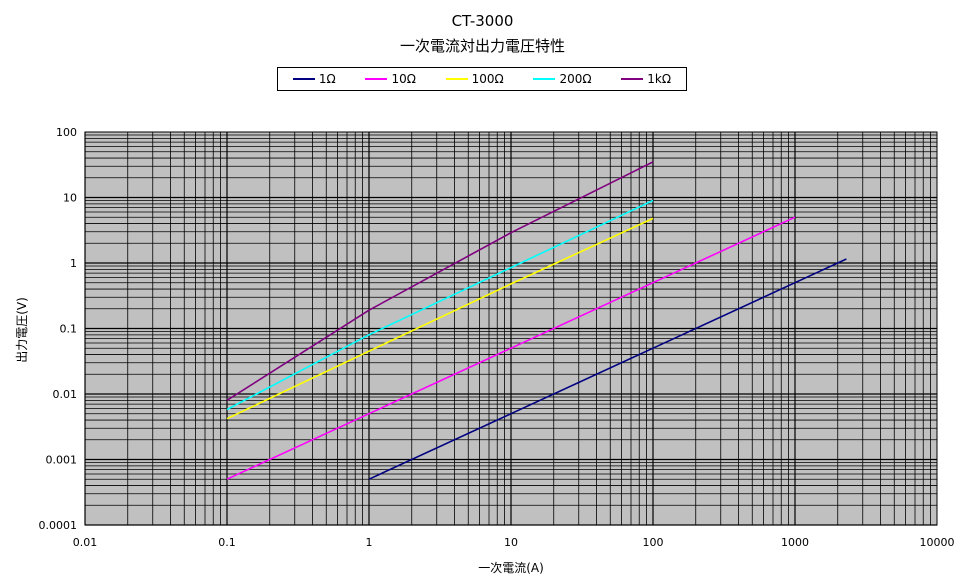 Image resolution: width=965 pixels, height=588 pixels. Describe the element at coordinates (303, 79) in the screenshot. I see `legend-swatch-1ohm` at that location.